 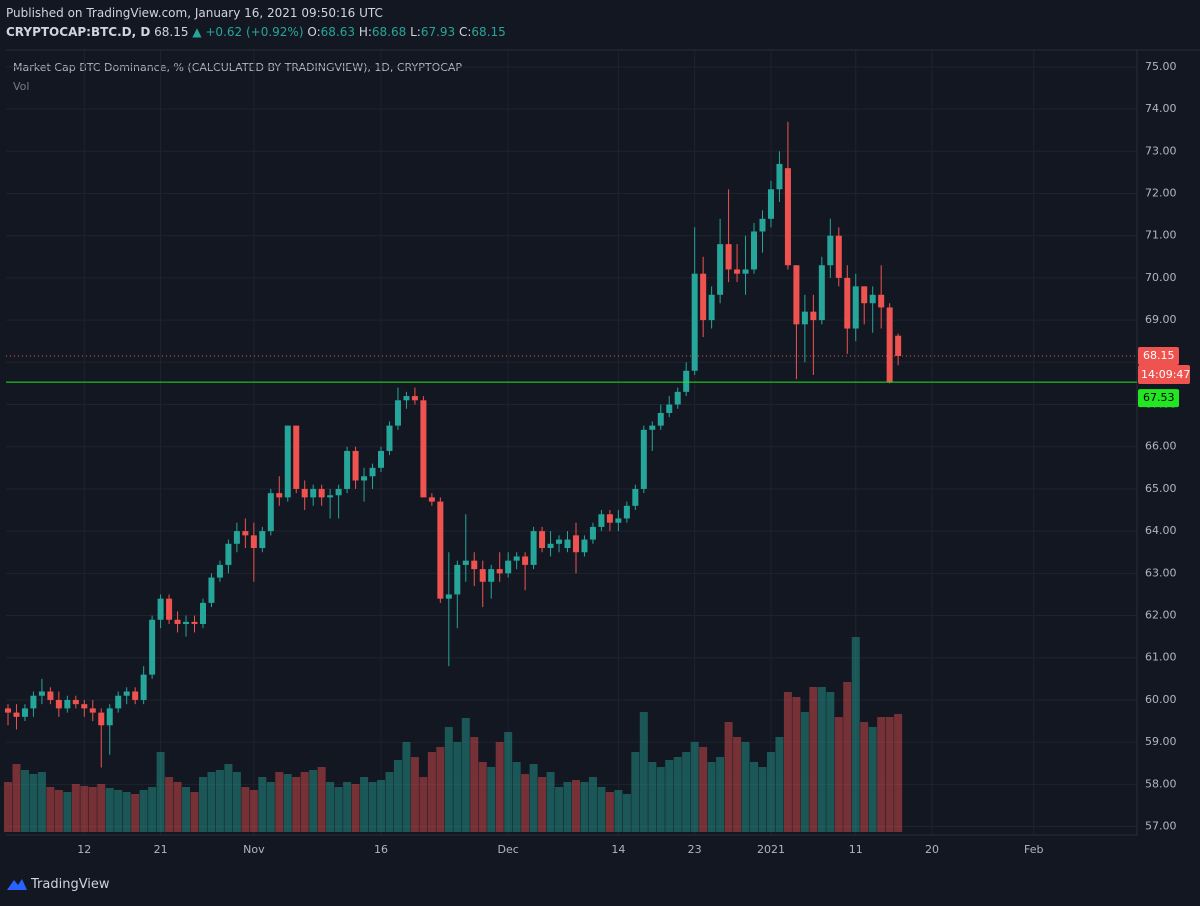 I want to click on change: ▲ +0.62 (+0.92%), so click(x=248, y=32).